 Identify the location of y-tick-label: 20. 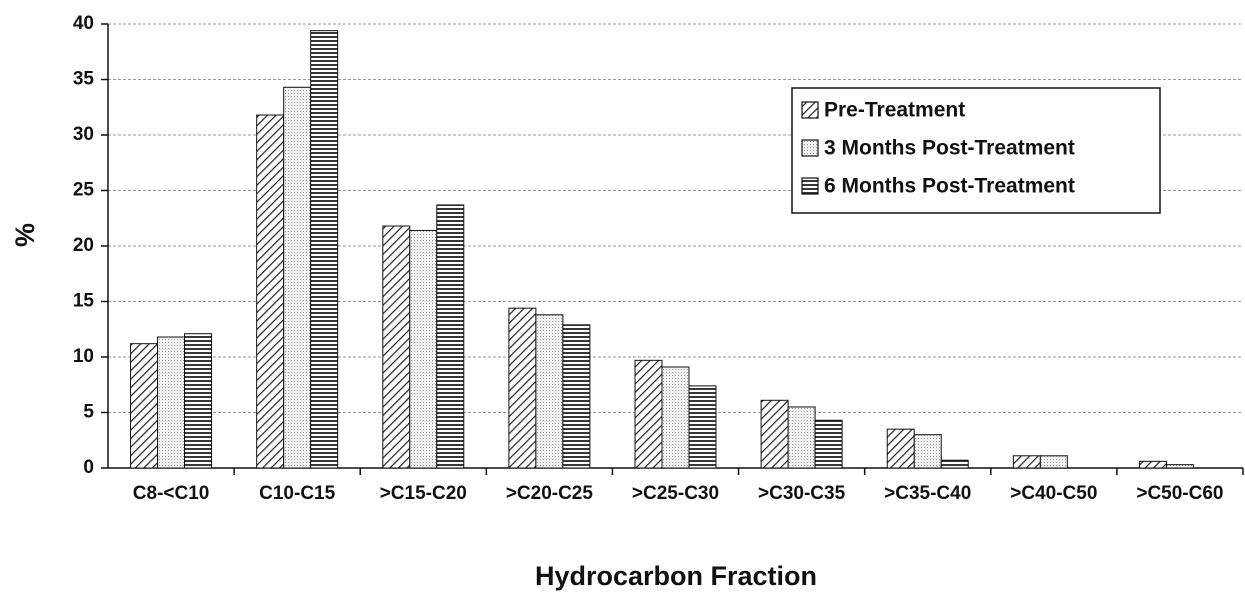
(83, 245).